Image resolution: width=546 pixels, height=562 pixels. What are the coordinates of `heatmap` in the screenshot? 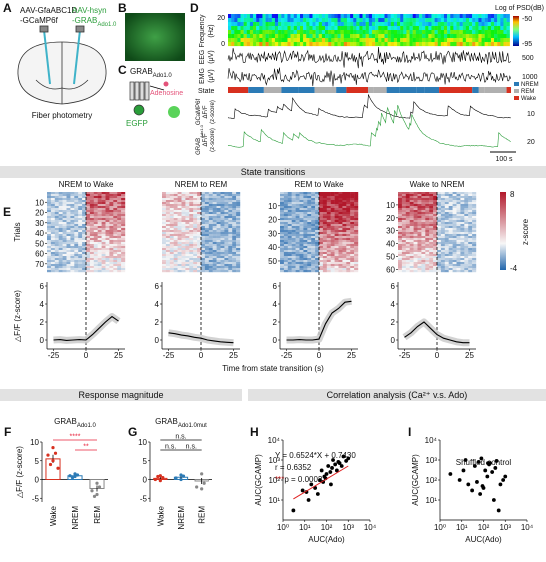 It's located at (319, 232).